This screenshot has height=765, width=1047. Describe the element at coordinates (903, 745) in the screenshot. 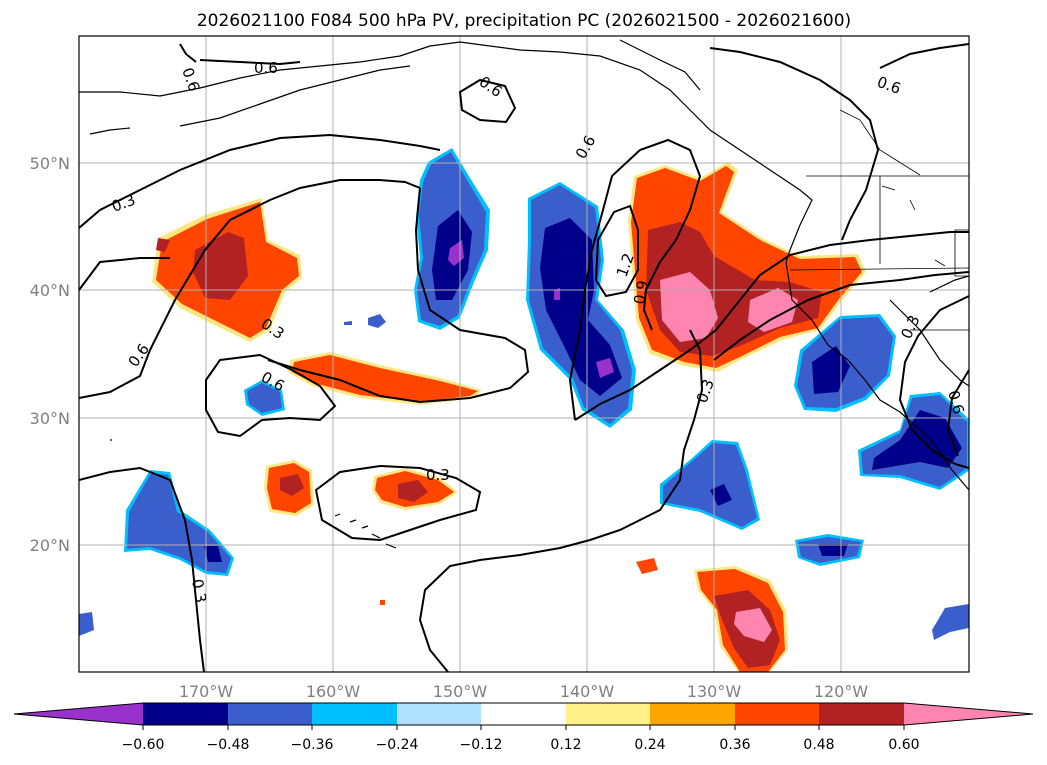

I see `colorbar-tick-label: 0.60` at that location.